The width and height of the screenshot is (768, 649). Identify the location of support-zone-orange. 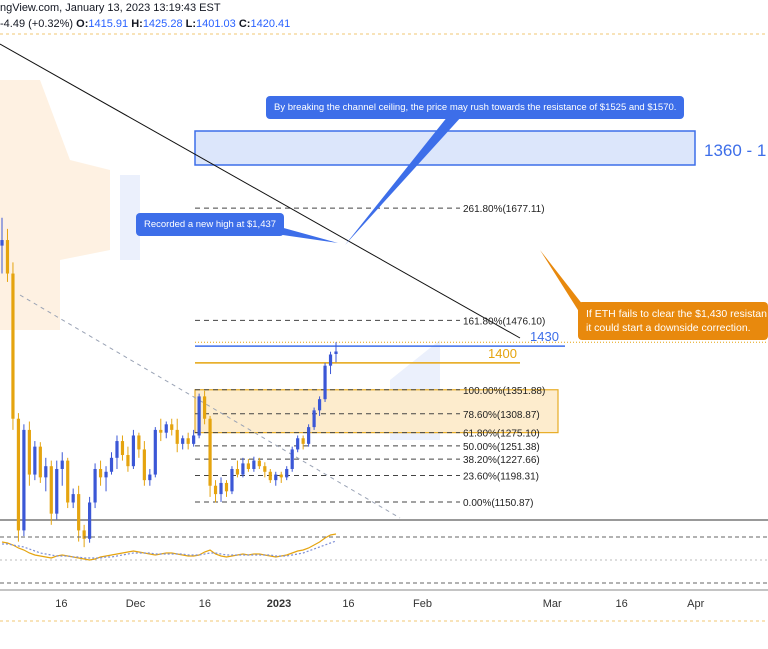
(376, 411).